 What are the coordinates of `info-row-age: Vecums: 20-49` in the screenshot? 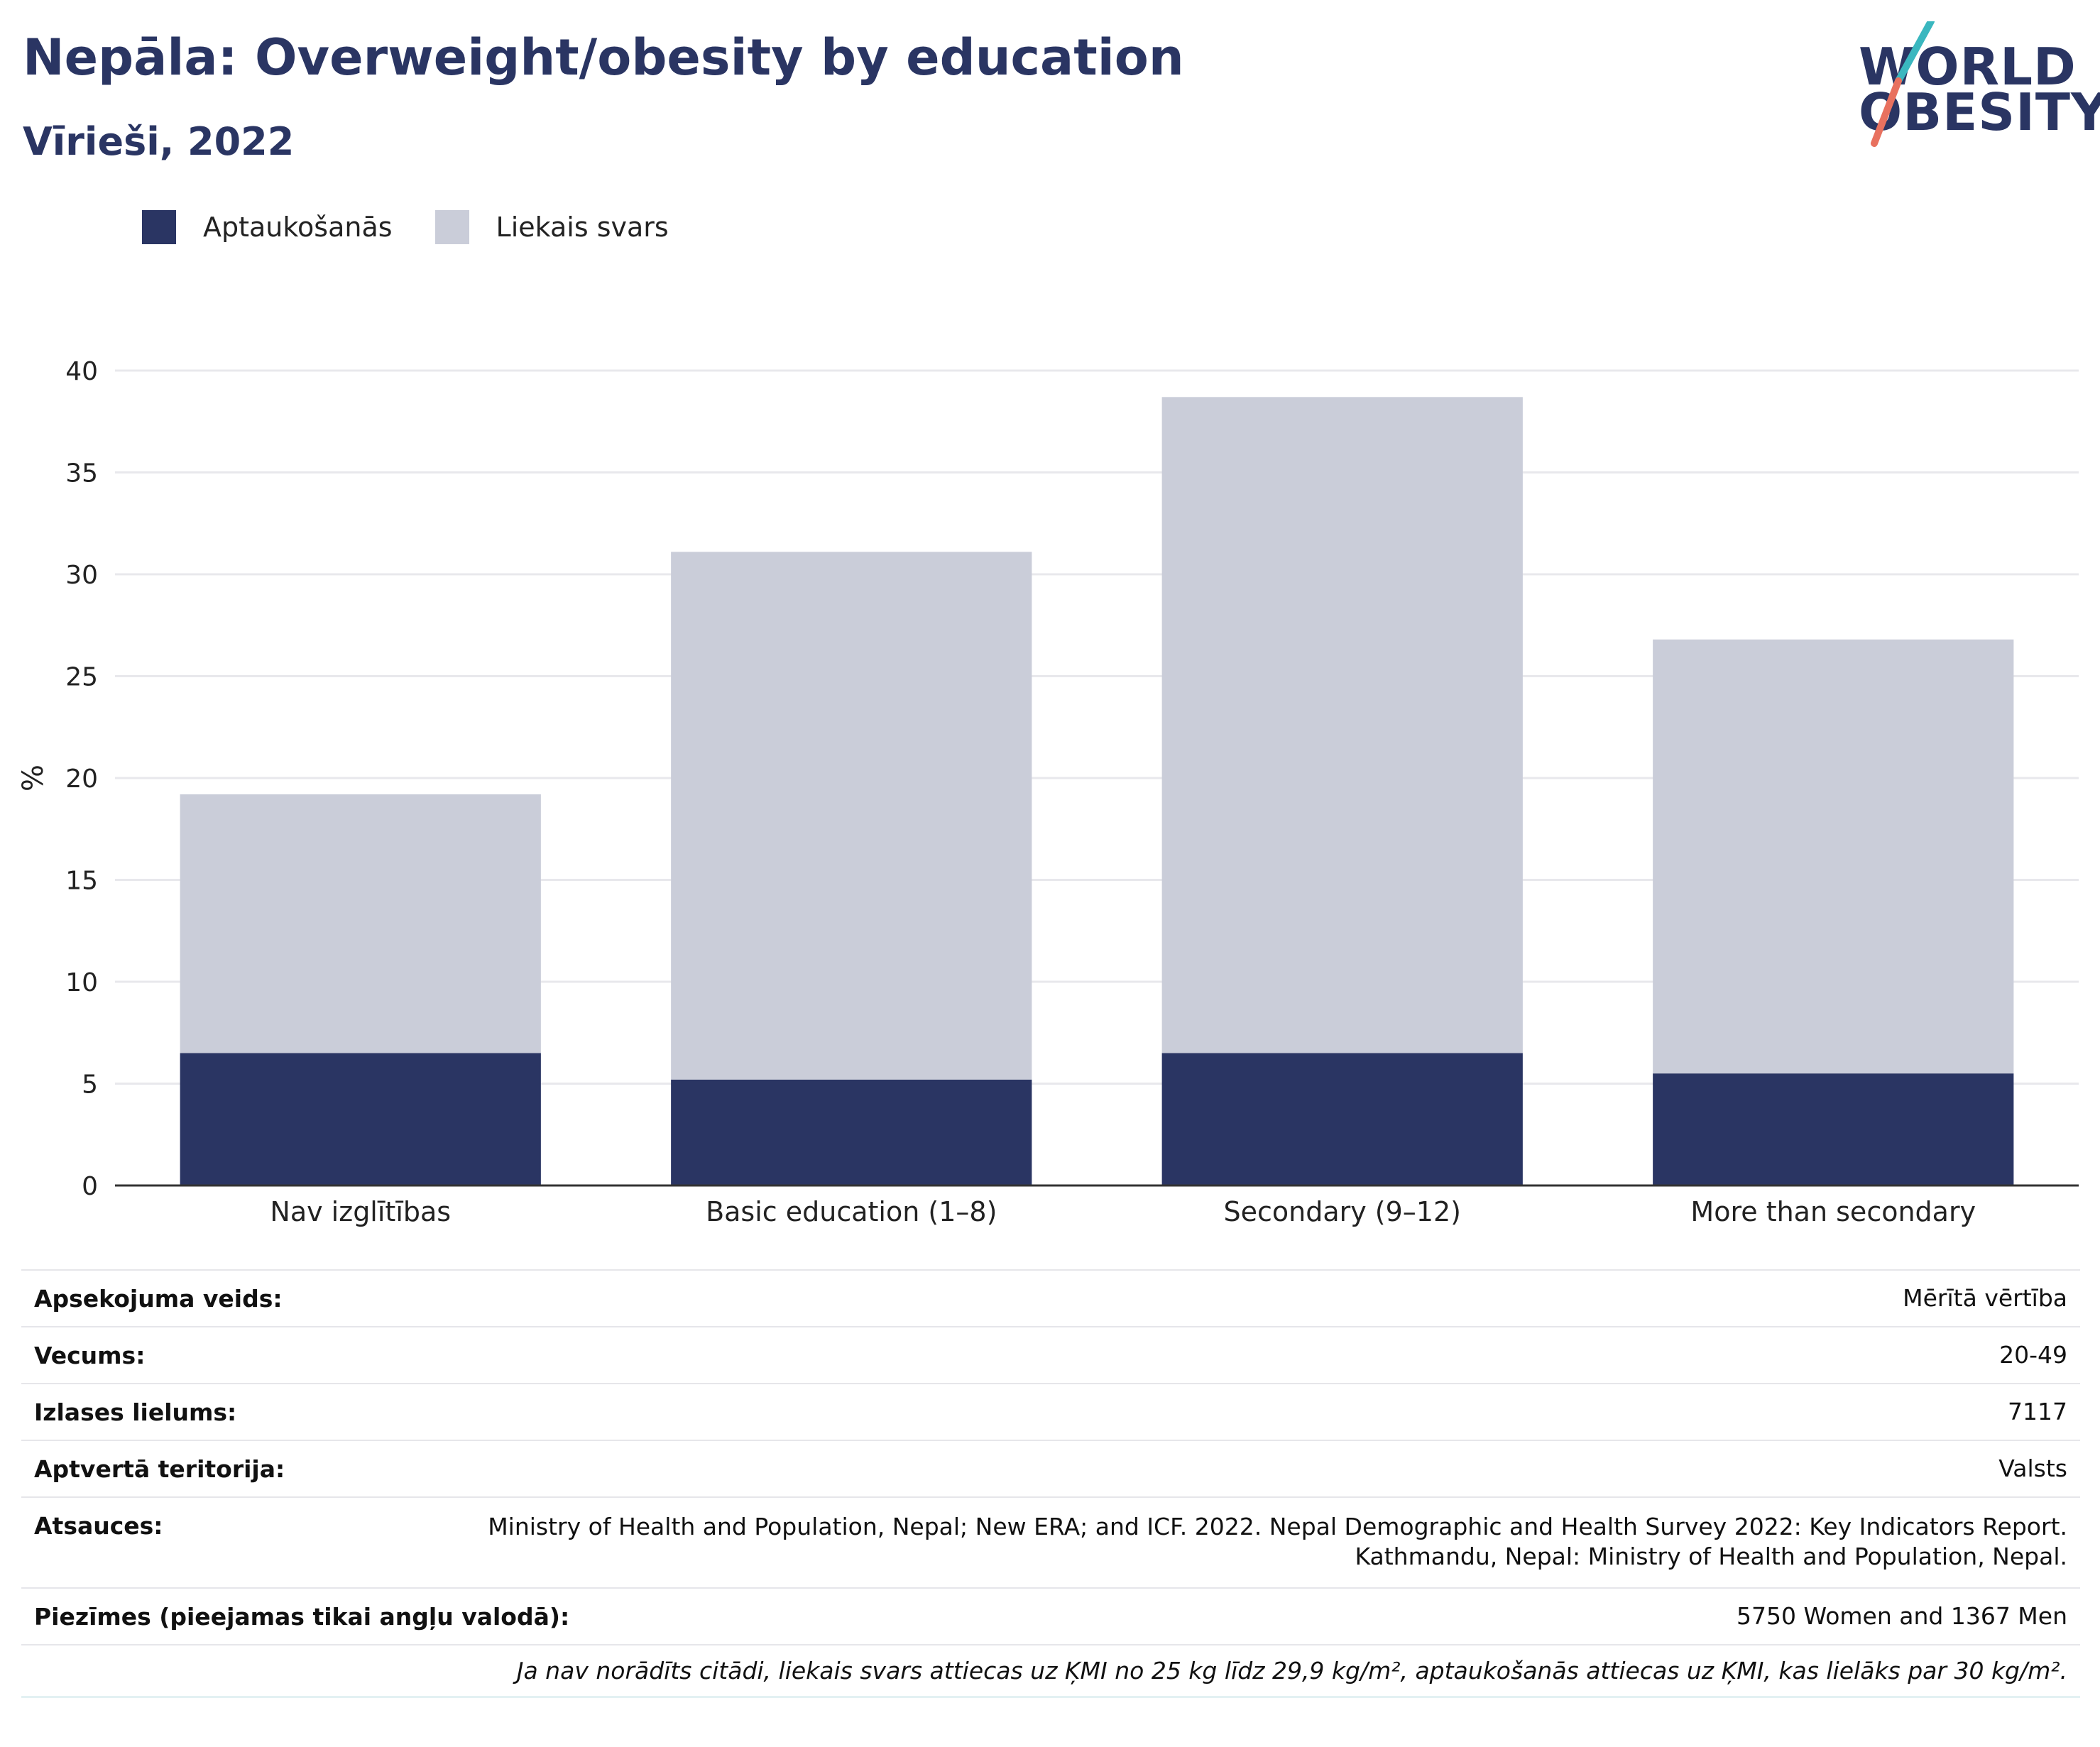 It's located at (1050, 1355).